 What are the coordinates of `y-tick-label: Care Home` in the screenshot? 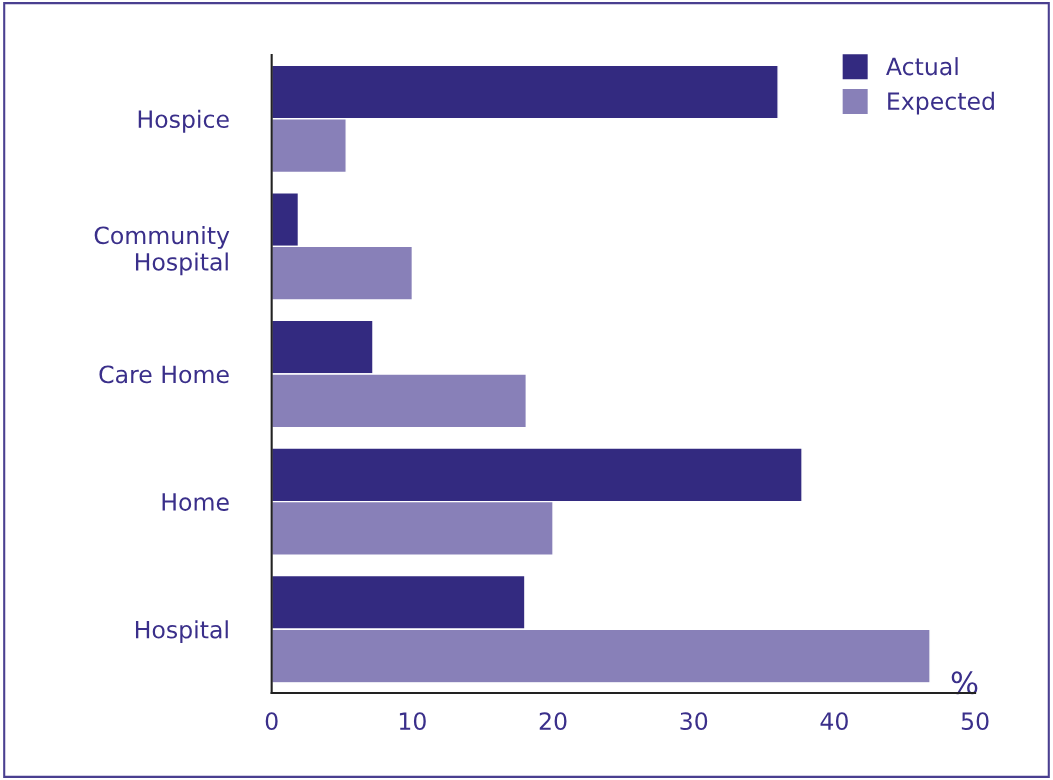 It's located at (164, 374).